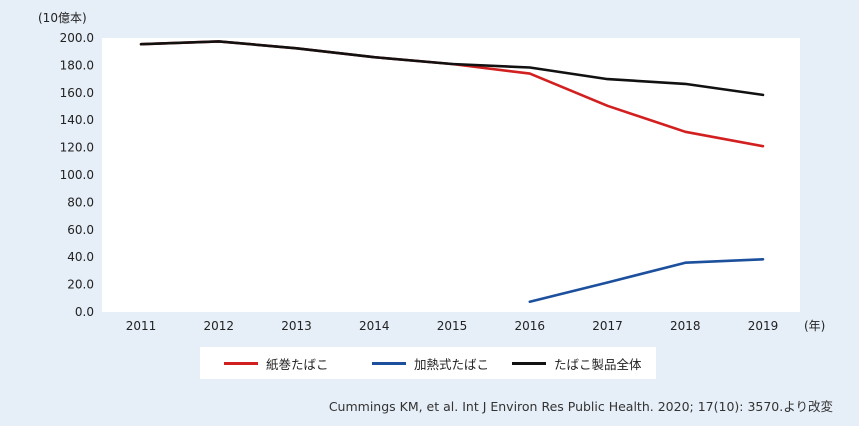  Describe the element at coordinates (80, 202) in the screenshot. I see `y-tick-label: 80.0` at that location.